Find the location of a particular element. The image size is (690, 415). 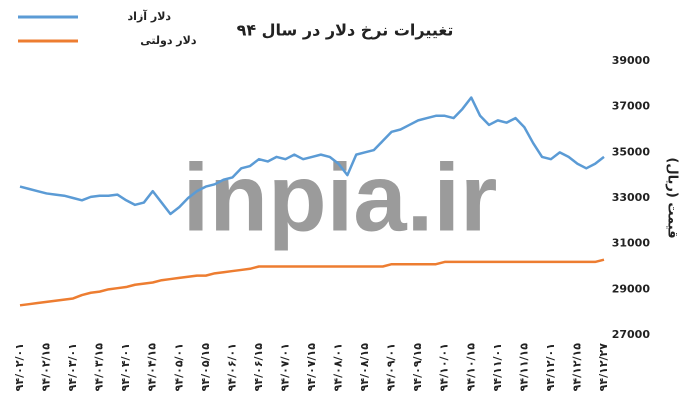

y-tick-label: 33000 is located at coordinates (631, 197).